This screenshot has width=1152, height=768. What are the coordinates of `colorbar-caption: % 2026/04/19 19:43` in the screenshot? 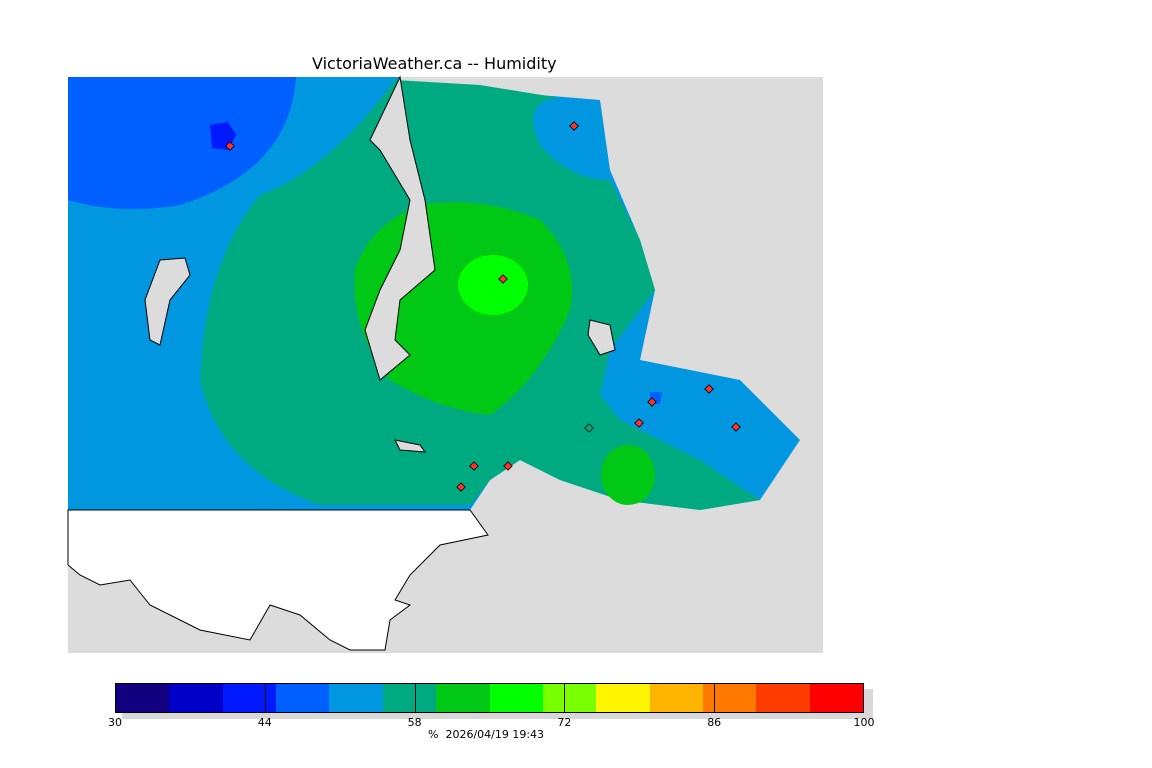 It's located at (486, 734).